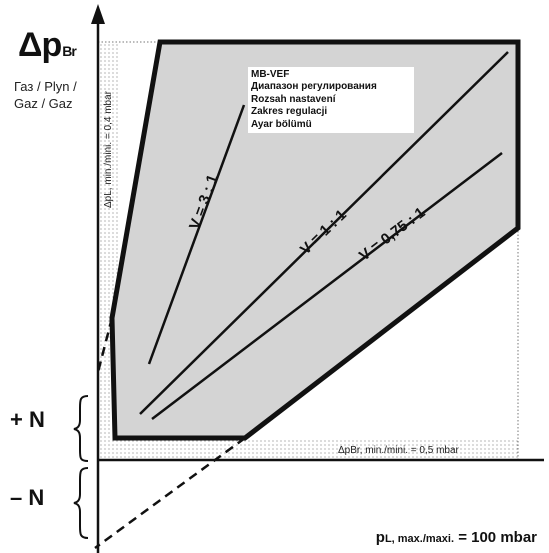  What do you see at coordinates (40, 45) in the screenshot?
I see `delta-p-main: Δp` at bounding box center [40, 45].